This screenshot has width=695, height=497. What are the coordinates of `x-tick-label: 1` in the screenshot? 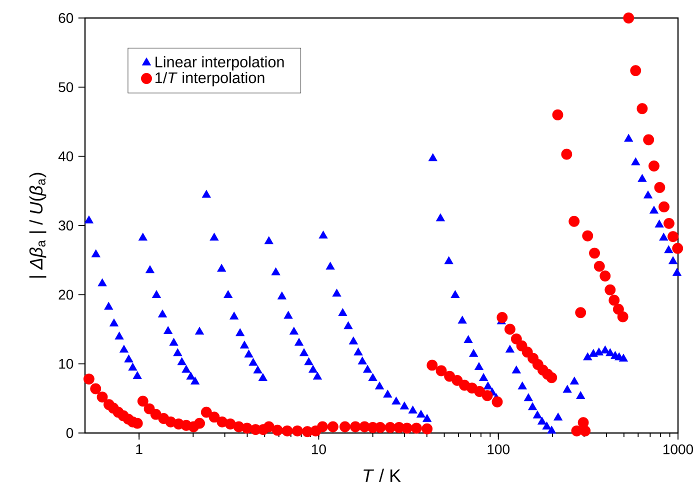 It's located at (139, 449).